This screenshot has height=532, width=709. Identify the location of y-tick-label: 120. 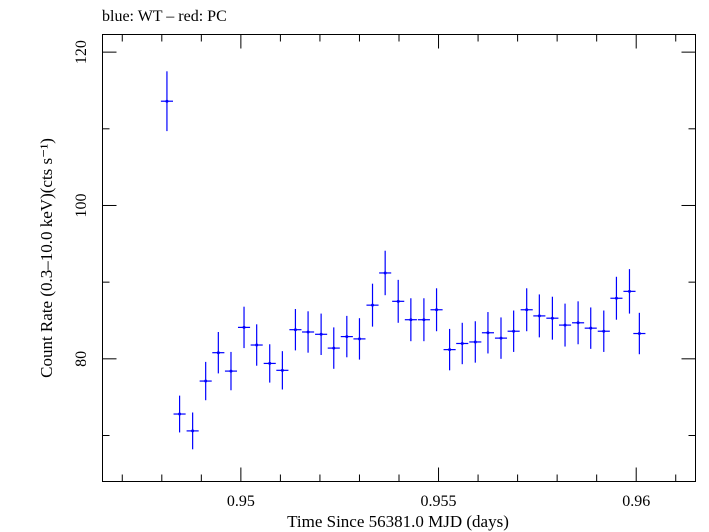
(81, 52).